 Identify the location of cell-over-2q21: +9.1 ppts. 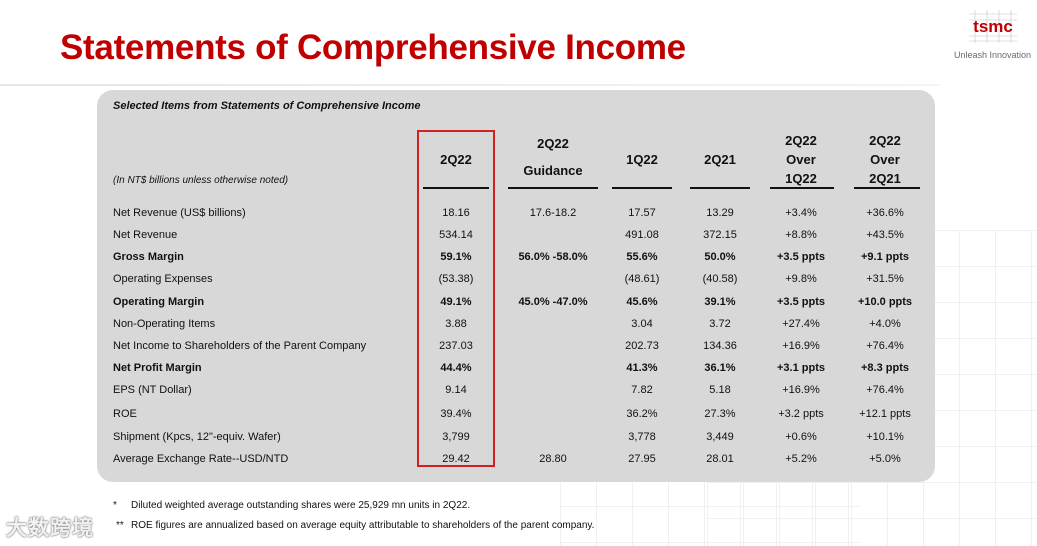
(885, 257).